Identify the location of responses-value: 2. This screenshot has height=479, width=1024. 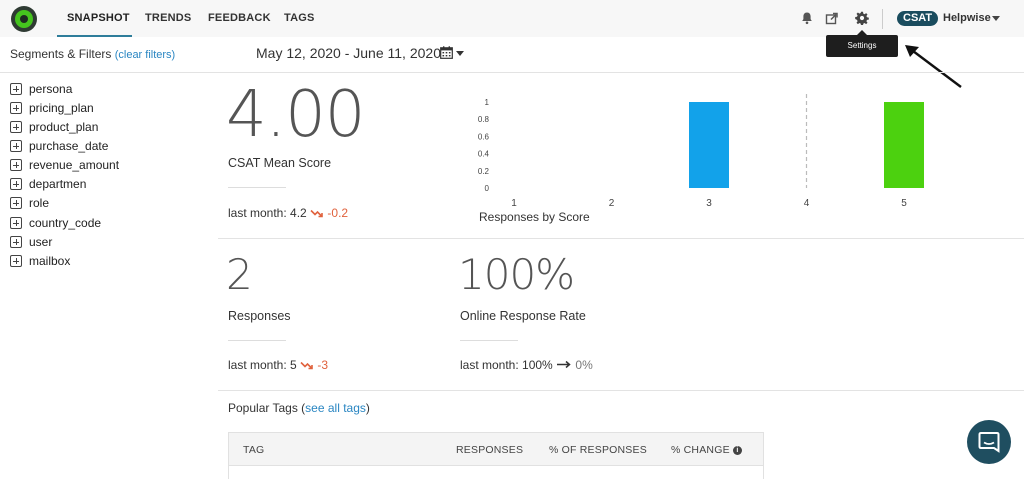
(239, 274).